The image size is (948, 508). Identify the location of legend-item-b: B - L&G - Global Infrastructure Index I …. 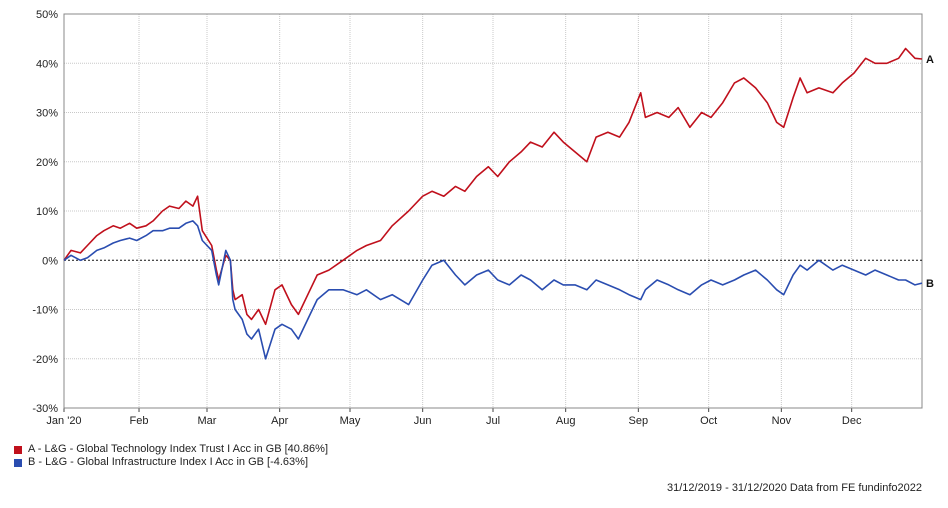
(171, 462).